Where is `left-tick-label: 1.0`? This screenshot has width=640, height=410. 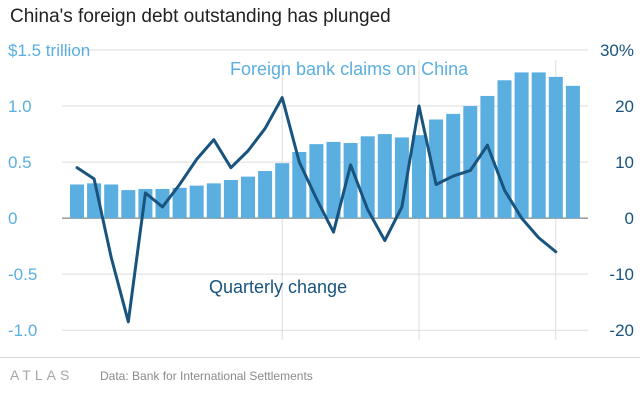
left-tick-label: 1.0 is located at coordinates (20, 106).